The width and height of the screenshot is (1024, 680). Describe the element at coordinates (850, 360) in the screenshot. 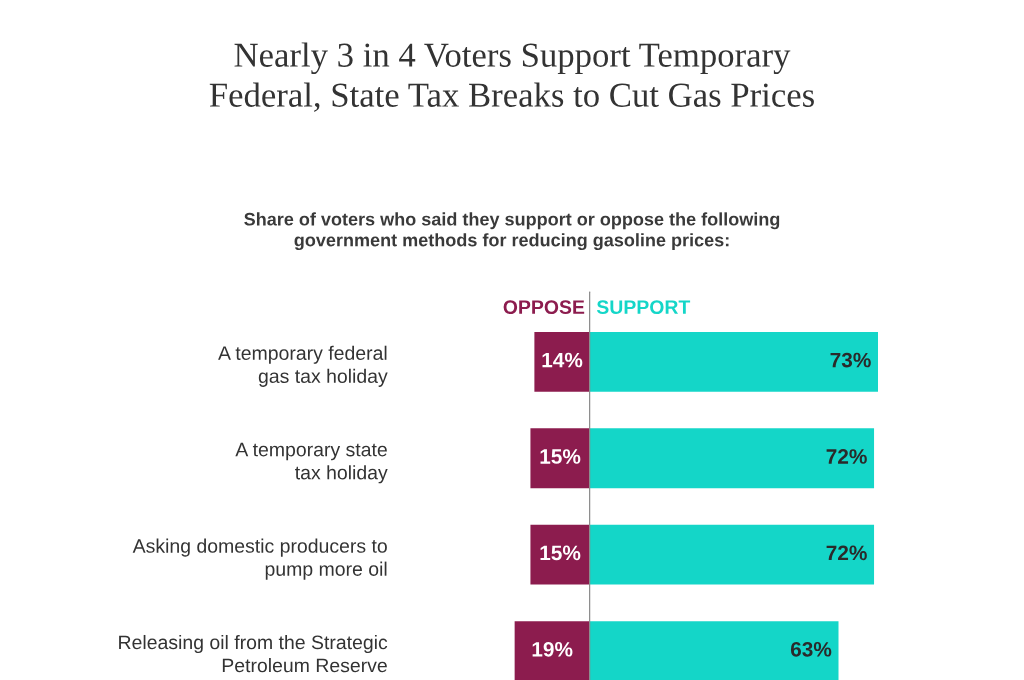

I see `data-label: 73%` at that location.